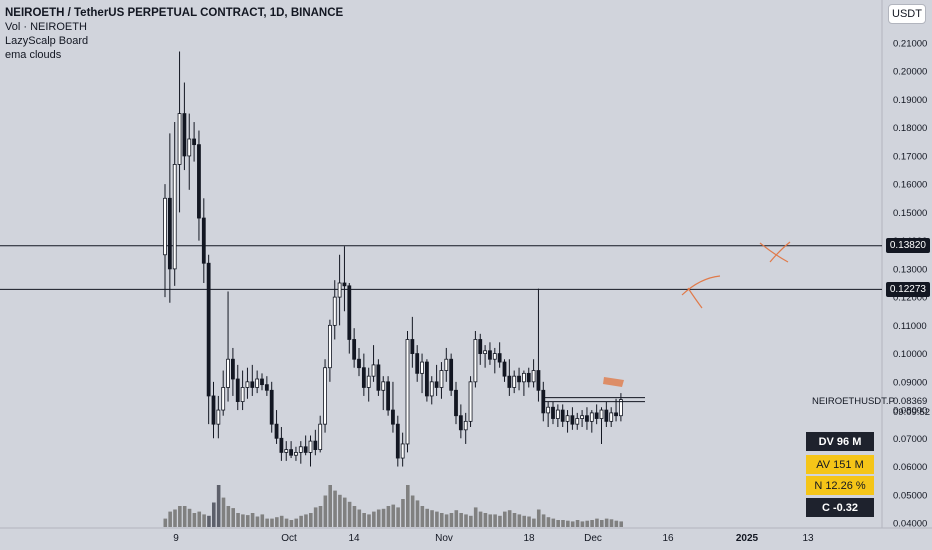 The height and width of the screenshot is (550, 932). What do you see at coordinates (907, 14) in the screenshot?
I see `currency-button: USDT` at bounding box center [907, 14].